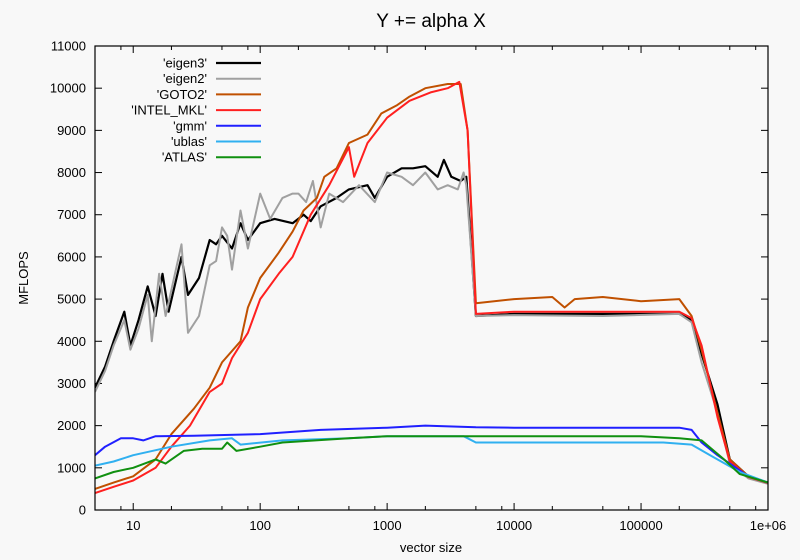 The image size is (800, 560). I want to click on y-tick-label: 1000, so click(71, 467).